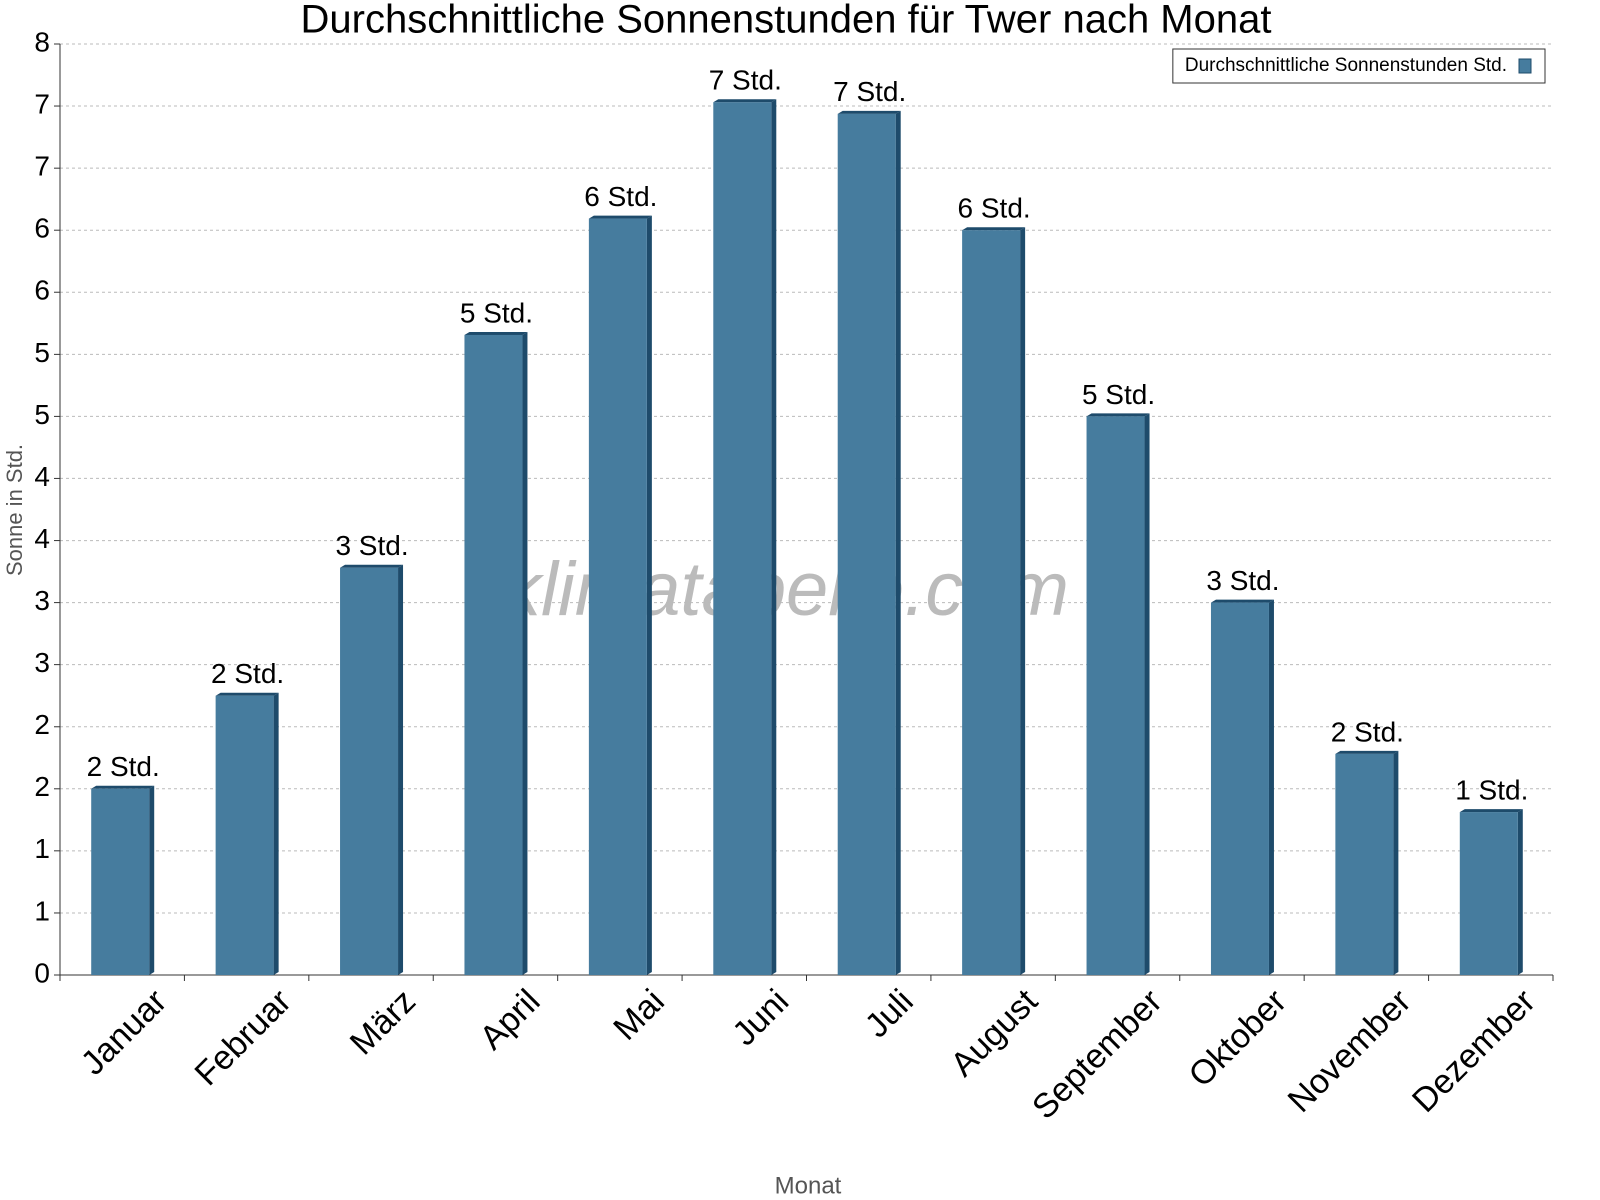 The height and width of the screenshot is (1200, 1600). I want to click on legend: Durchschnittliche Sonnenstunden Std., so click(1359, 66).